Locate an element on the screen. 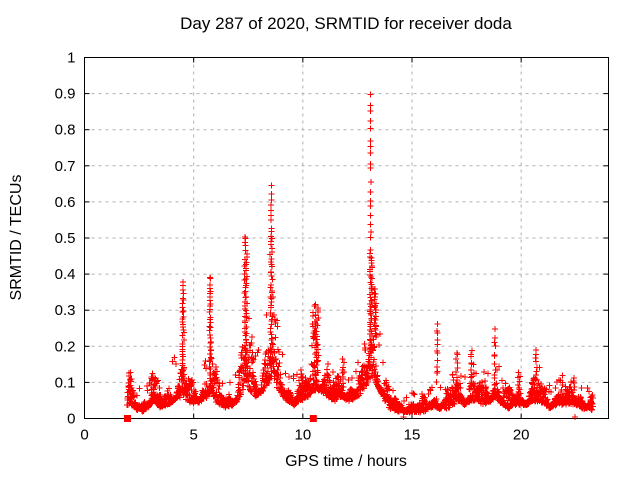 The width and height of the screenshot is (640, 480). x-axis-label: GPS time / hours is located at coordinates (346, 461).